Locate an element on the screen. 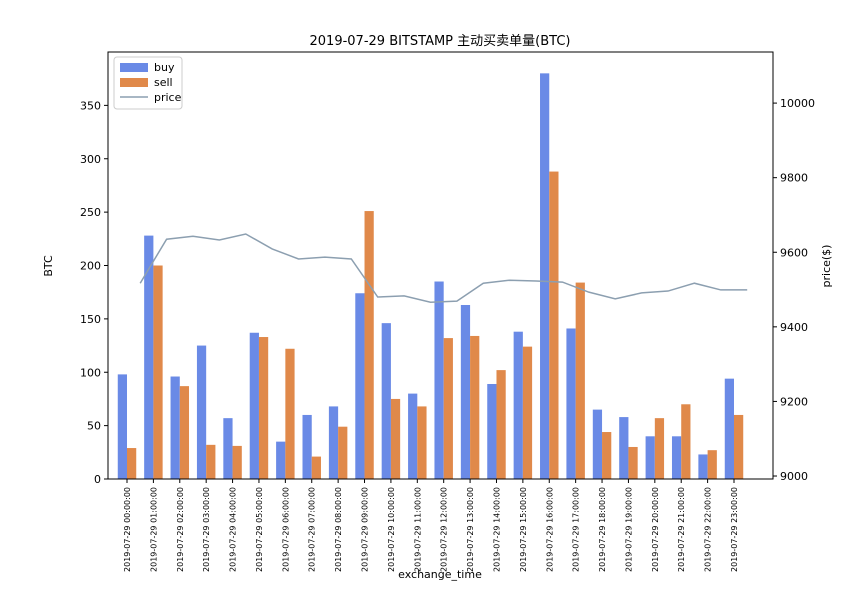  x-tick-label: 2019-07-29 00:00:00 is located at coordinates (127, 529).